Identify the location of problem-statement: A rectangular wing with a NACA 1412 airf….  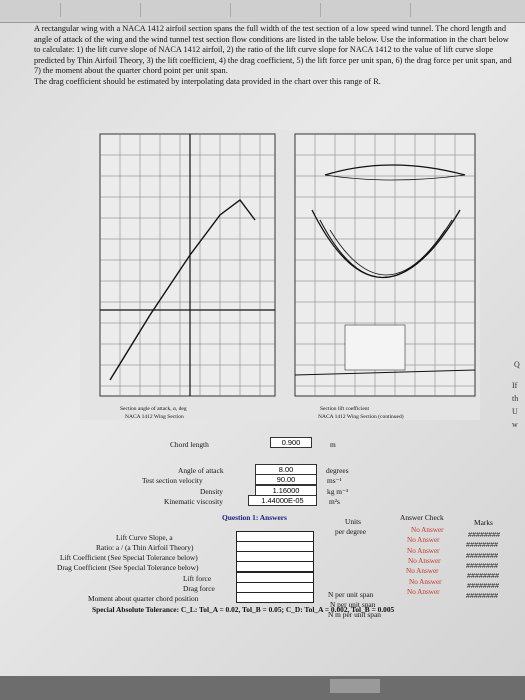
(274, 56).